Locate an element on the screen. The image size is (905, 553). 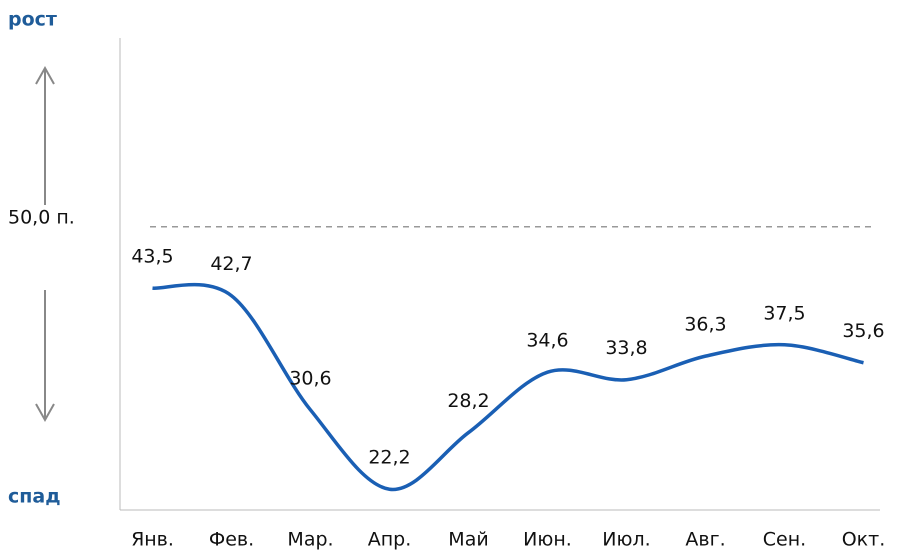
up-arrow-head is located at coordinates (45, 75).